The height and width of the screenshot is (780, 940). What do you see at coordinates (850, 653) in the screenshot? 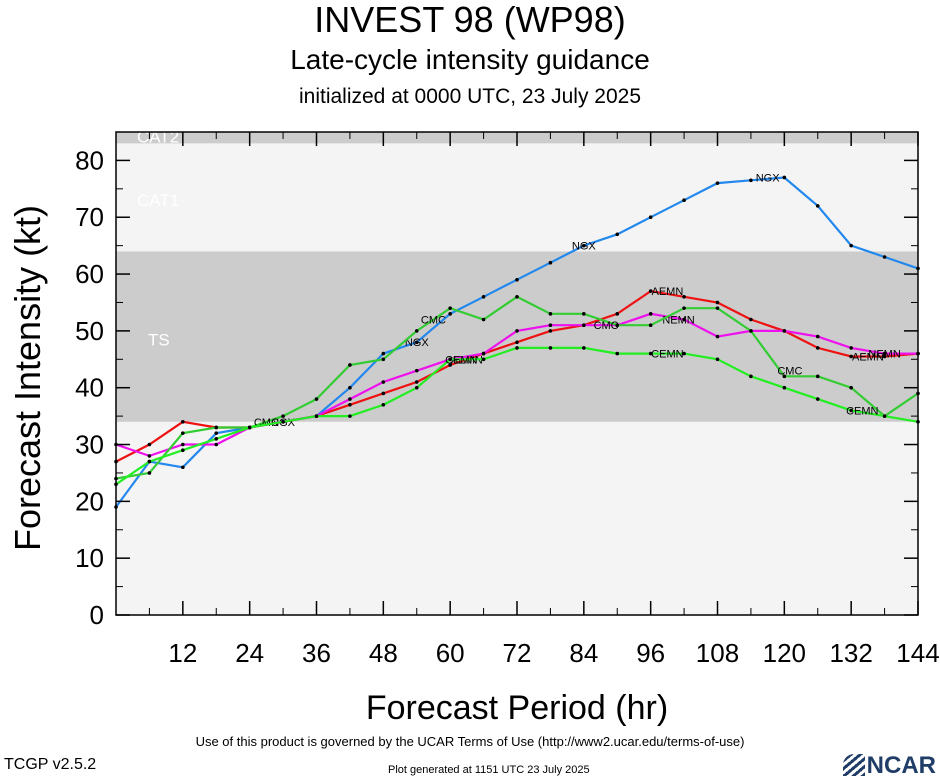
I see `x-tick-label: 132` at bounding box center [850, 653].